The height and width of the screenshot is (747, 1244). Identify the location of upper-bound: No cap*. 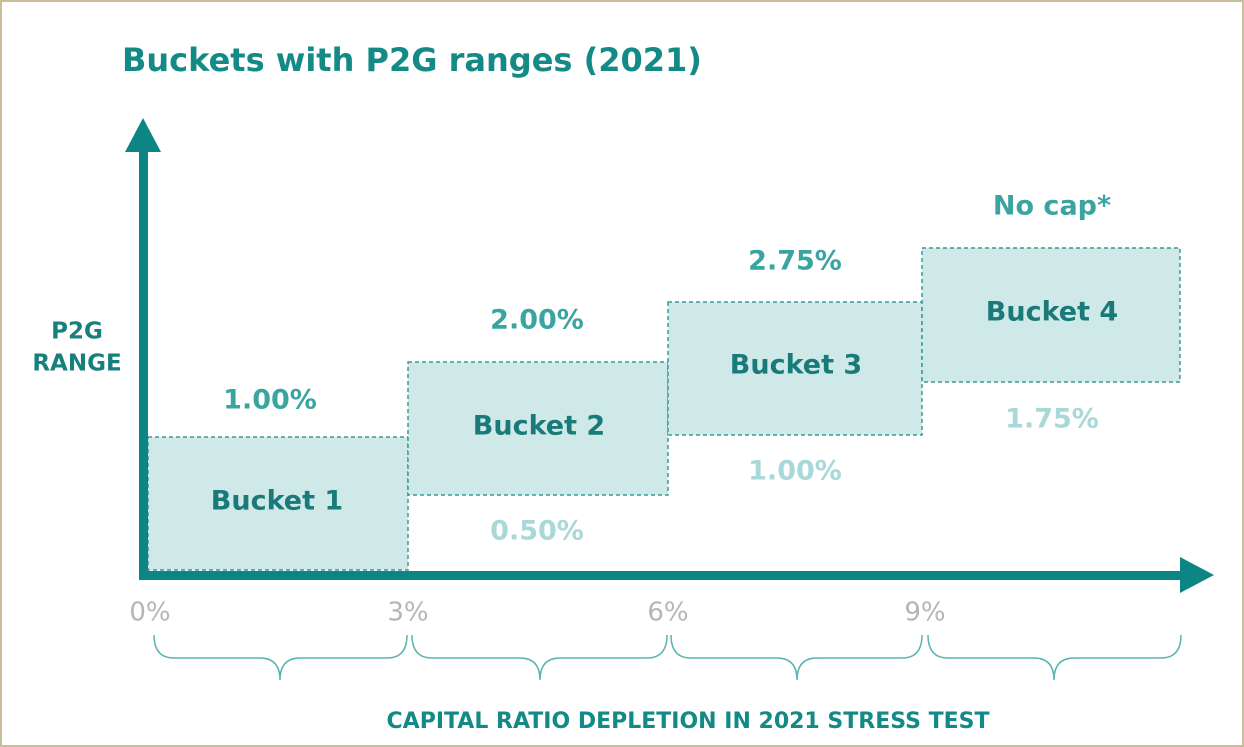
(1052, 206).